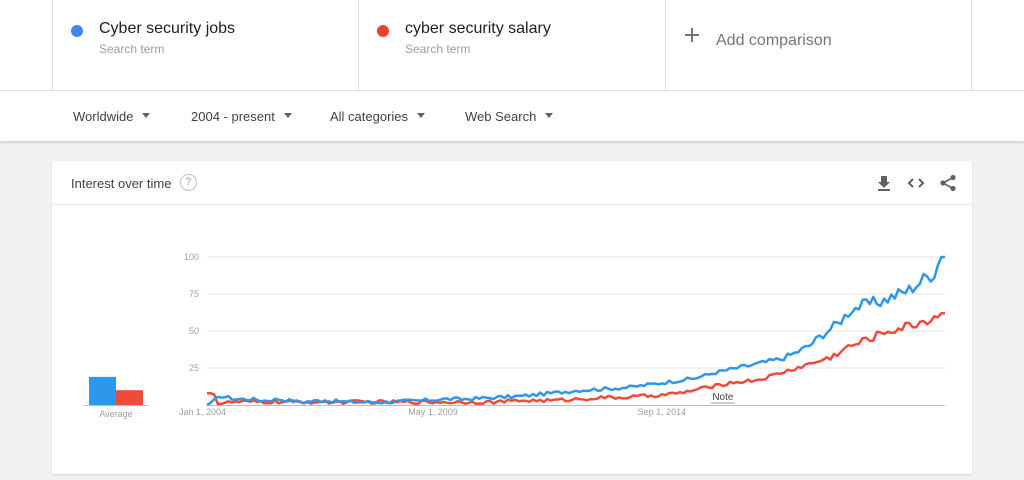  What do you see at coordinates (205, 45) in the screenshot?
I see `search-term-card-1: Cyber security jobs Search term` at bounding box center [205, 45].